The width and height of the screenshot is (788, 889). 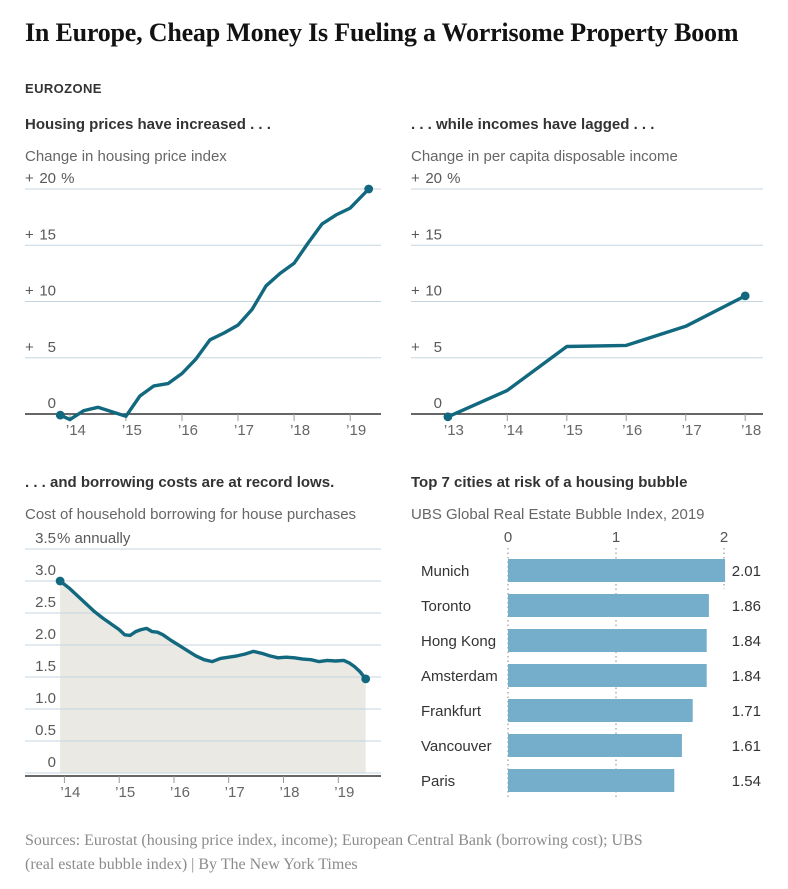 What do you see at coordinates (126, 156) in the screenshot?
I see `panel-housing-subtitle: Change in housing price index` at bounding box center [126, 156].